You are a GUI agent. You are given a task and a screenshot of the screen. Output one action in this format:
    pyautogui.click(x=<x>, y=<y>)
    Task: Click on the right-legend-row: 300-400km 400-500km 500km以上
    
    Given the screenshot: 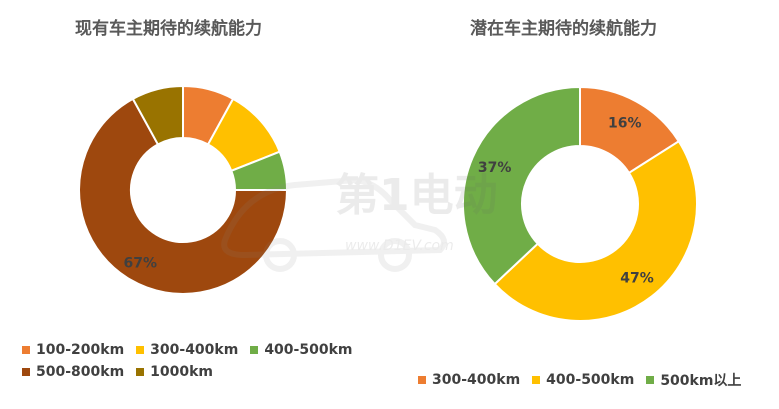 What is the action you would take?
    pyautogui.click(x=585, y=380)
    